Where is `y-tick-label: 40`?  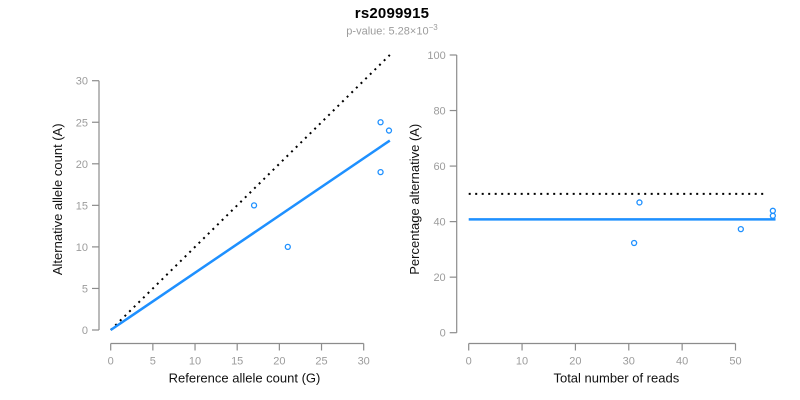 y-tick-label: 40 is located at coordinates (439, 223).